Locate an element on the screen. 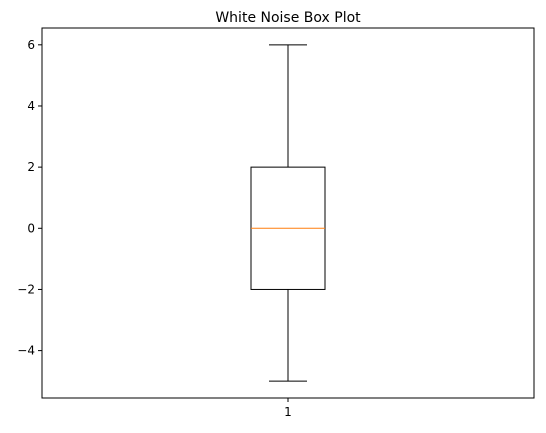 The width and height of the screenshot is (546, 433). y-tick-label: −4 is located at coordinates (26, 351).